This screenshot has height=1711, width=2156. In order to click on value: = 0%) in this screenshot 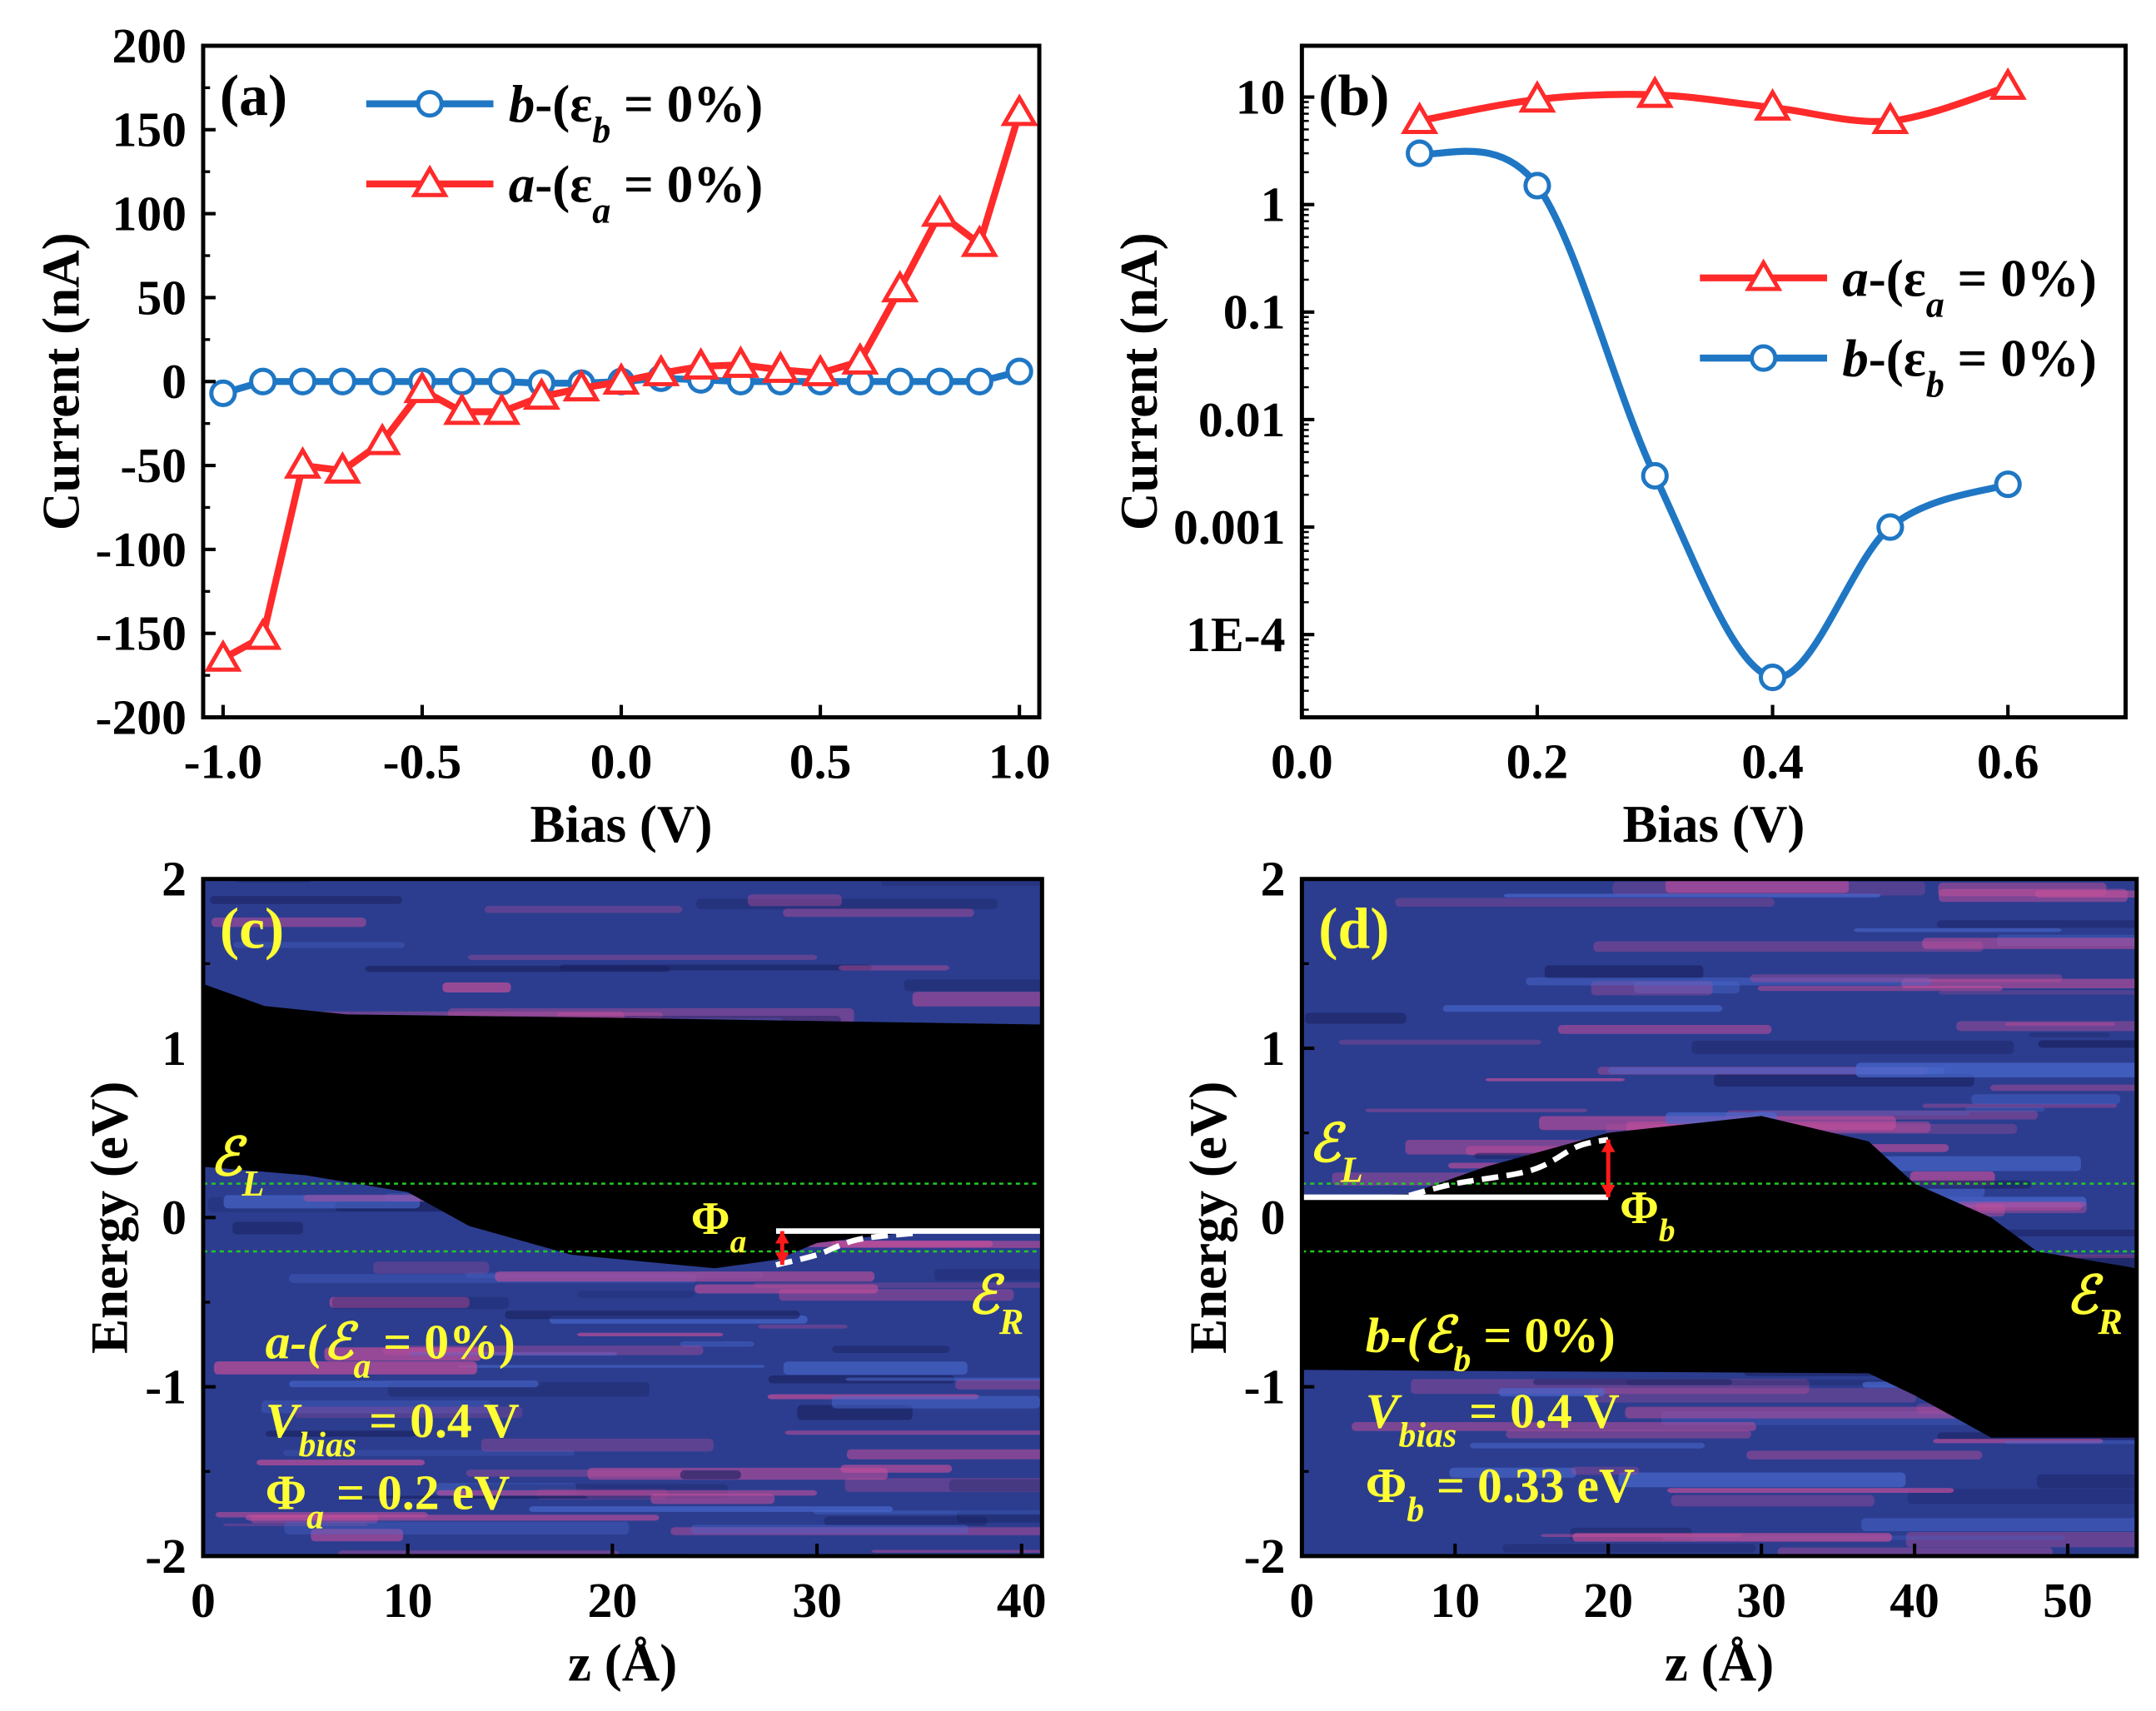, I will do `click(1543, 1334)`.